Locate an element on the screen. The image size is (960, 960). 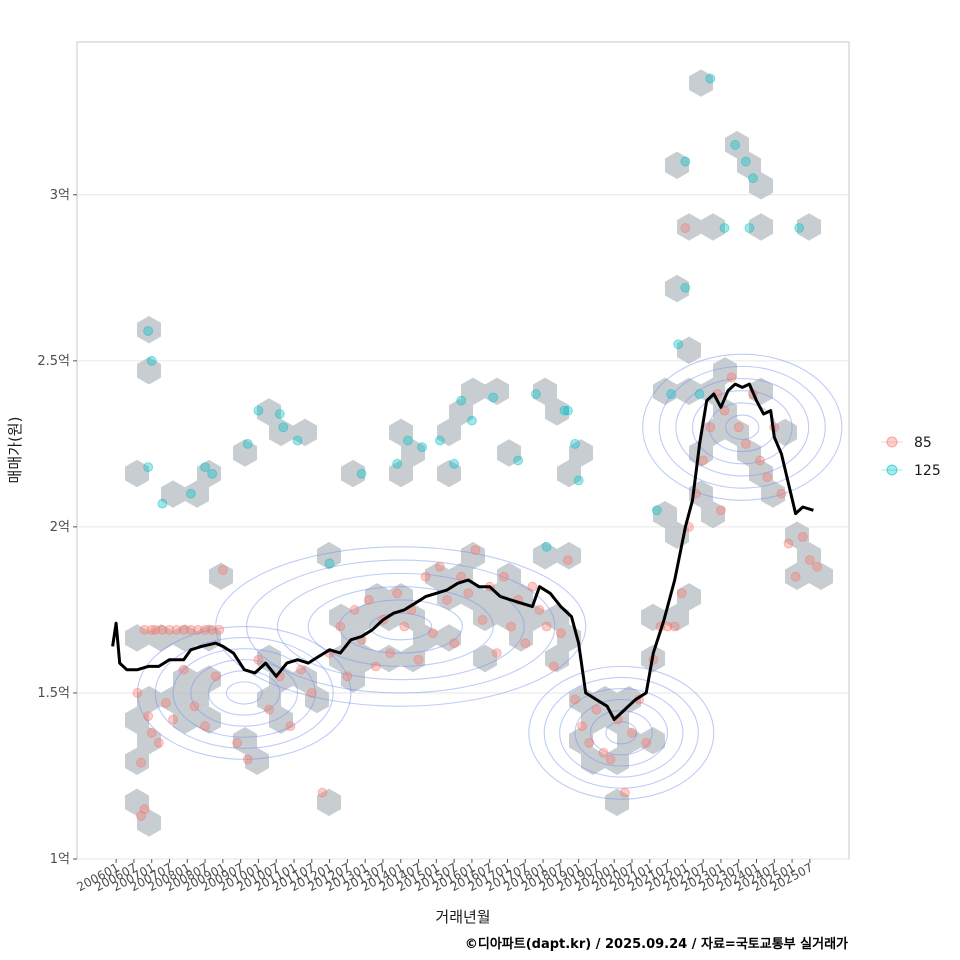
legend-item-85: 85 is located at coordinates (906, 443).